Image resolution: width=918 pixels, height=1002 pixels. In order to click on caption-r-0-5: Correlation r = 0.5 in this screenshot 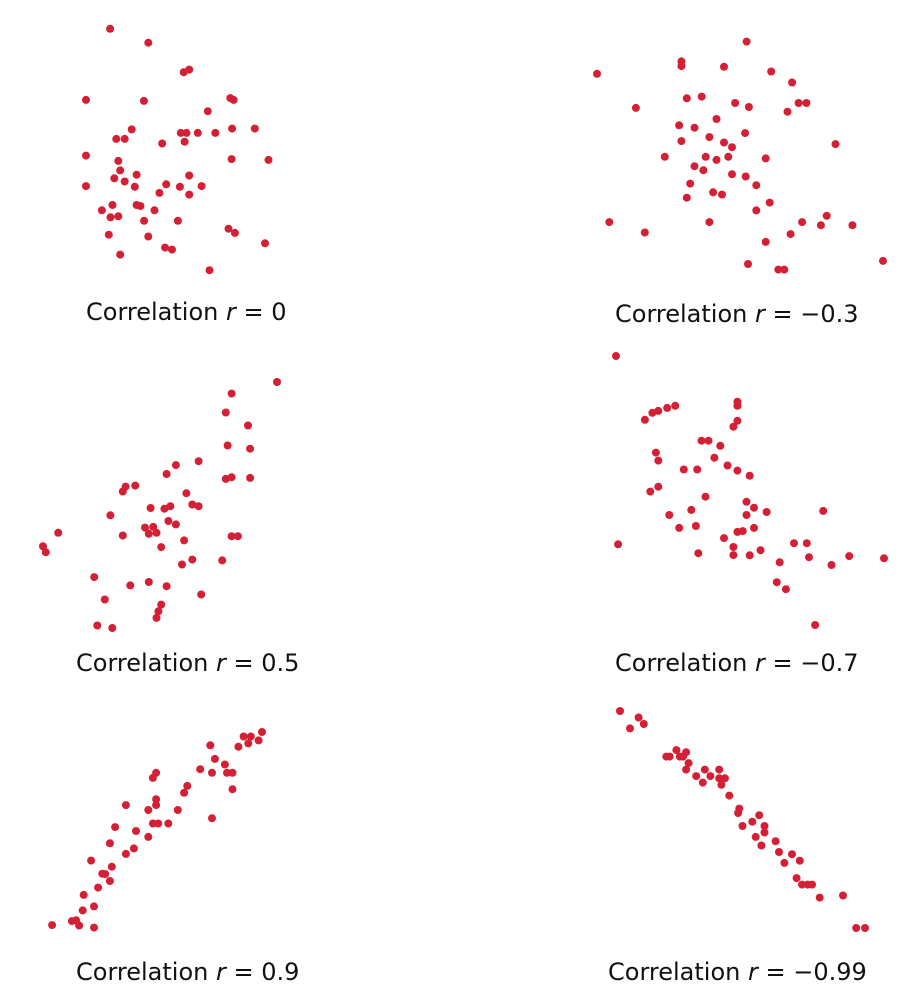, I will do `click(187, 663)`.